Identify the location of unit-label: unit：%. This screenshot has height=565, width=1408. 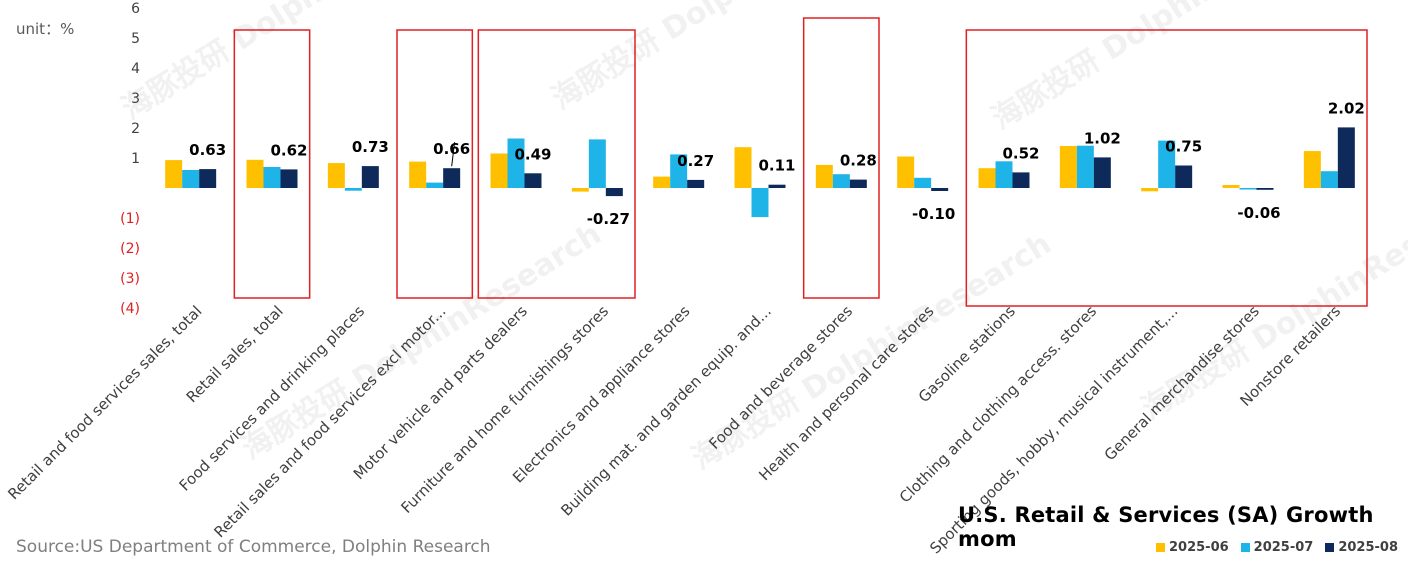
(45, 29).